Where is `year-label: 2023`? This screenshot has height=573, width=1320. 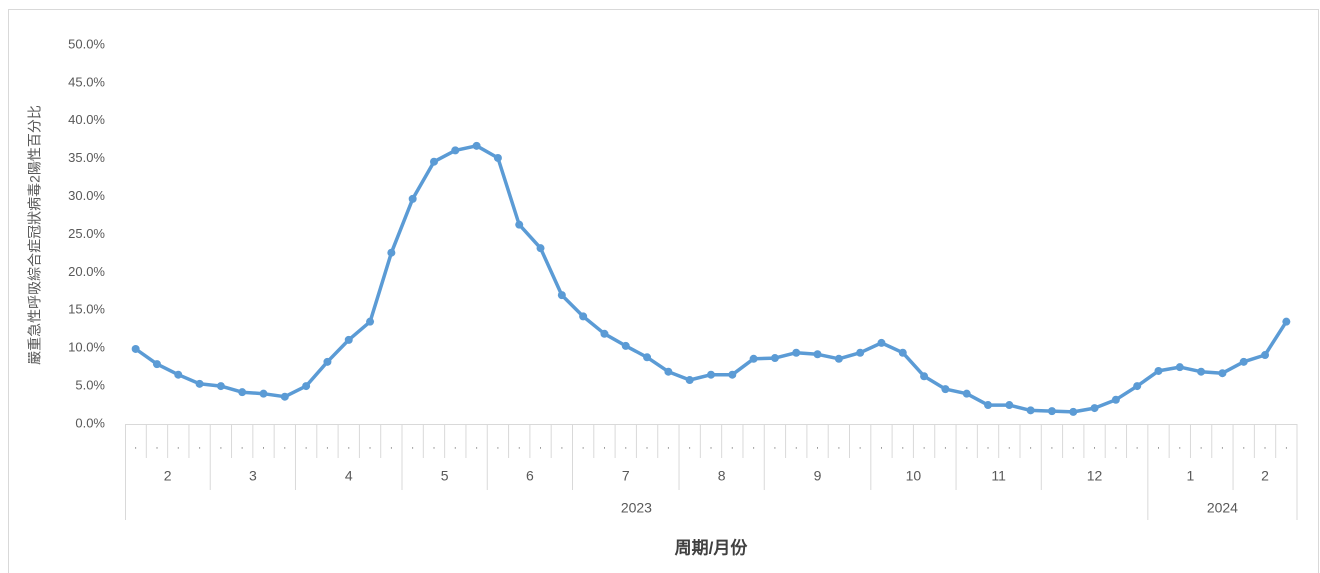
year-label: 2023 is located at coordinates (636, 508).